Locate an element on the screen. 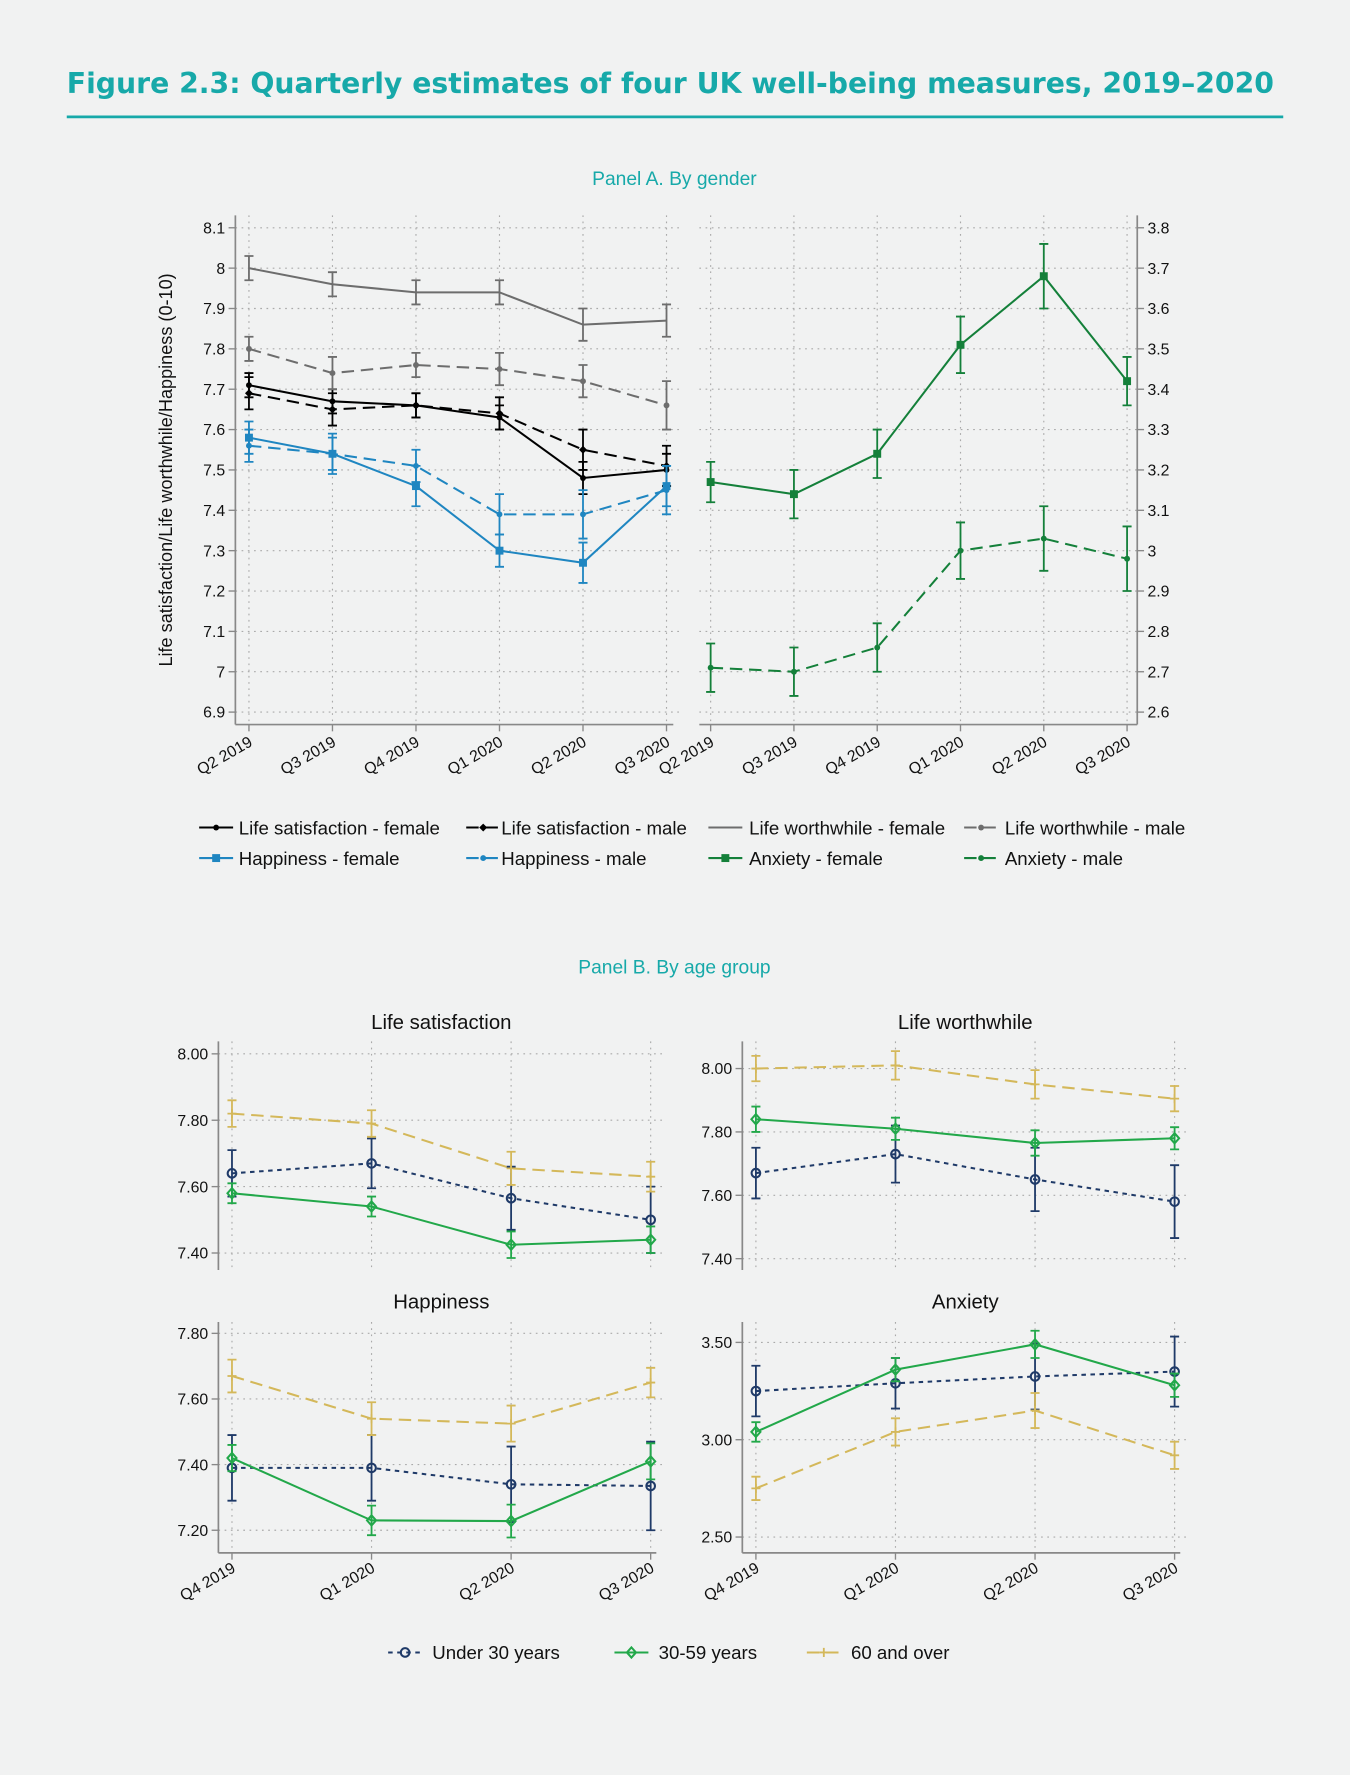 This screenshot has height=1775, width=1350. y-tick-label: 7.7 is located at coordinates (214, 390).